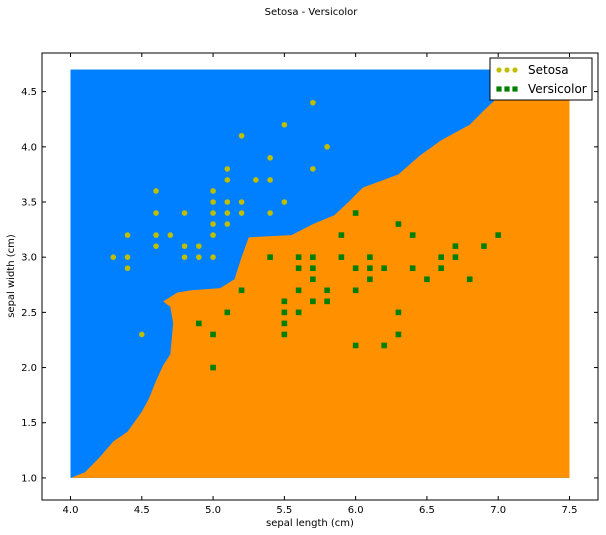  I want to click on legend-box, so click(541, 79).